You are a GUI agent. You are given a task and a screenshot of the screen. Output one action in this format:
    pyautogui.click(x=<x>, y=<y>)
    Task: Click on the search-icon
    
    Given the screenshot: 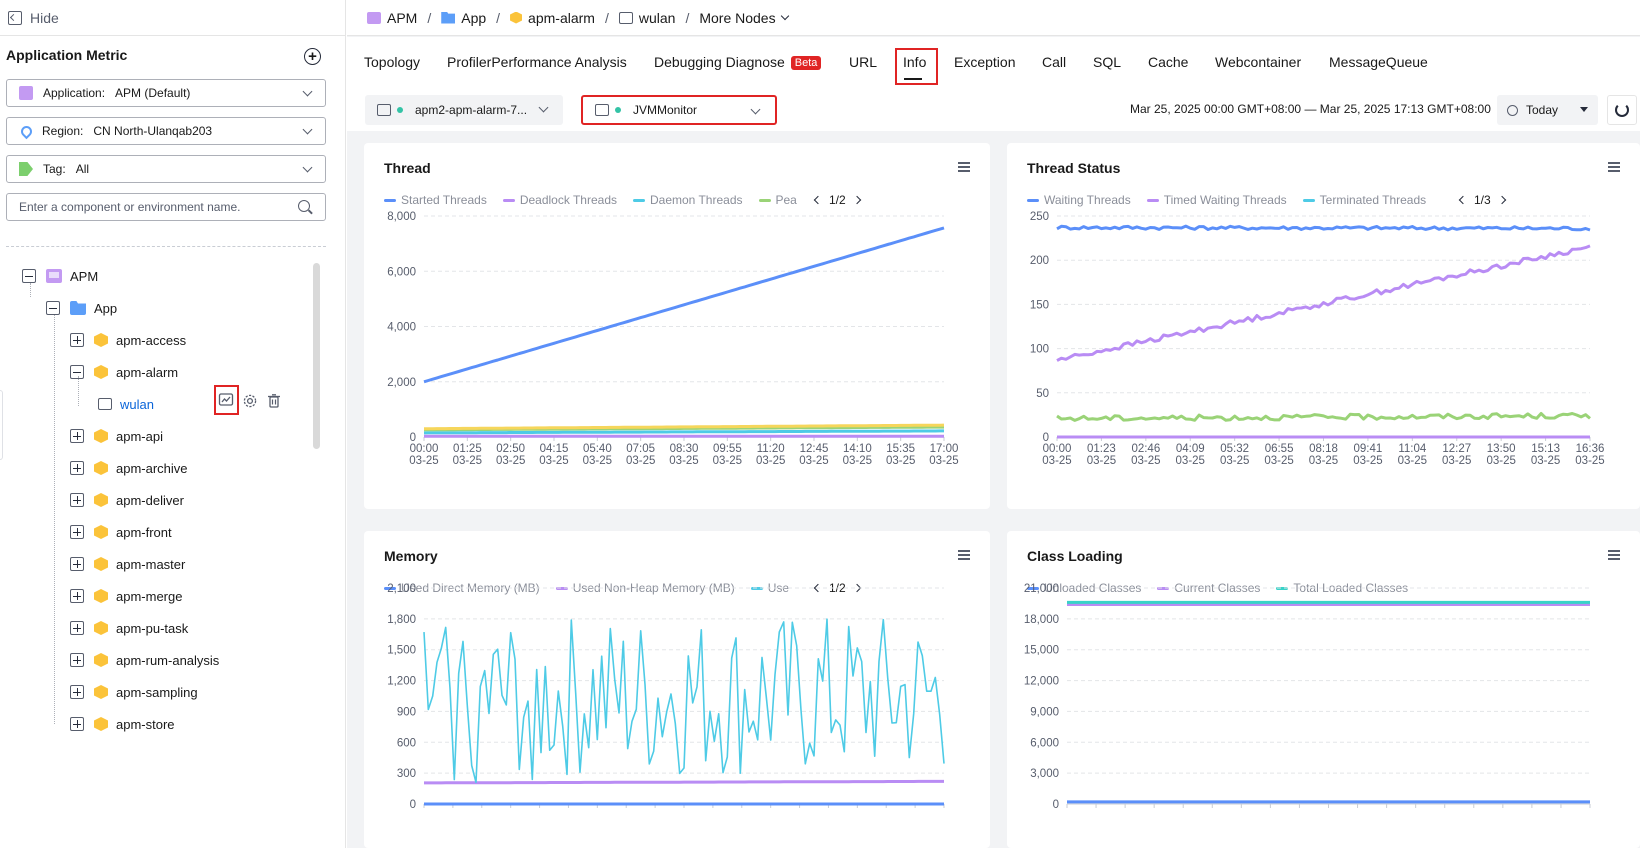 What is the action you would take?
    pyautogui.click(x=304, y=206)
    